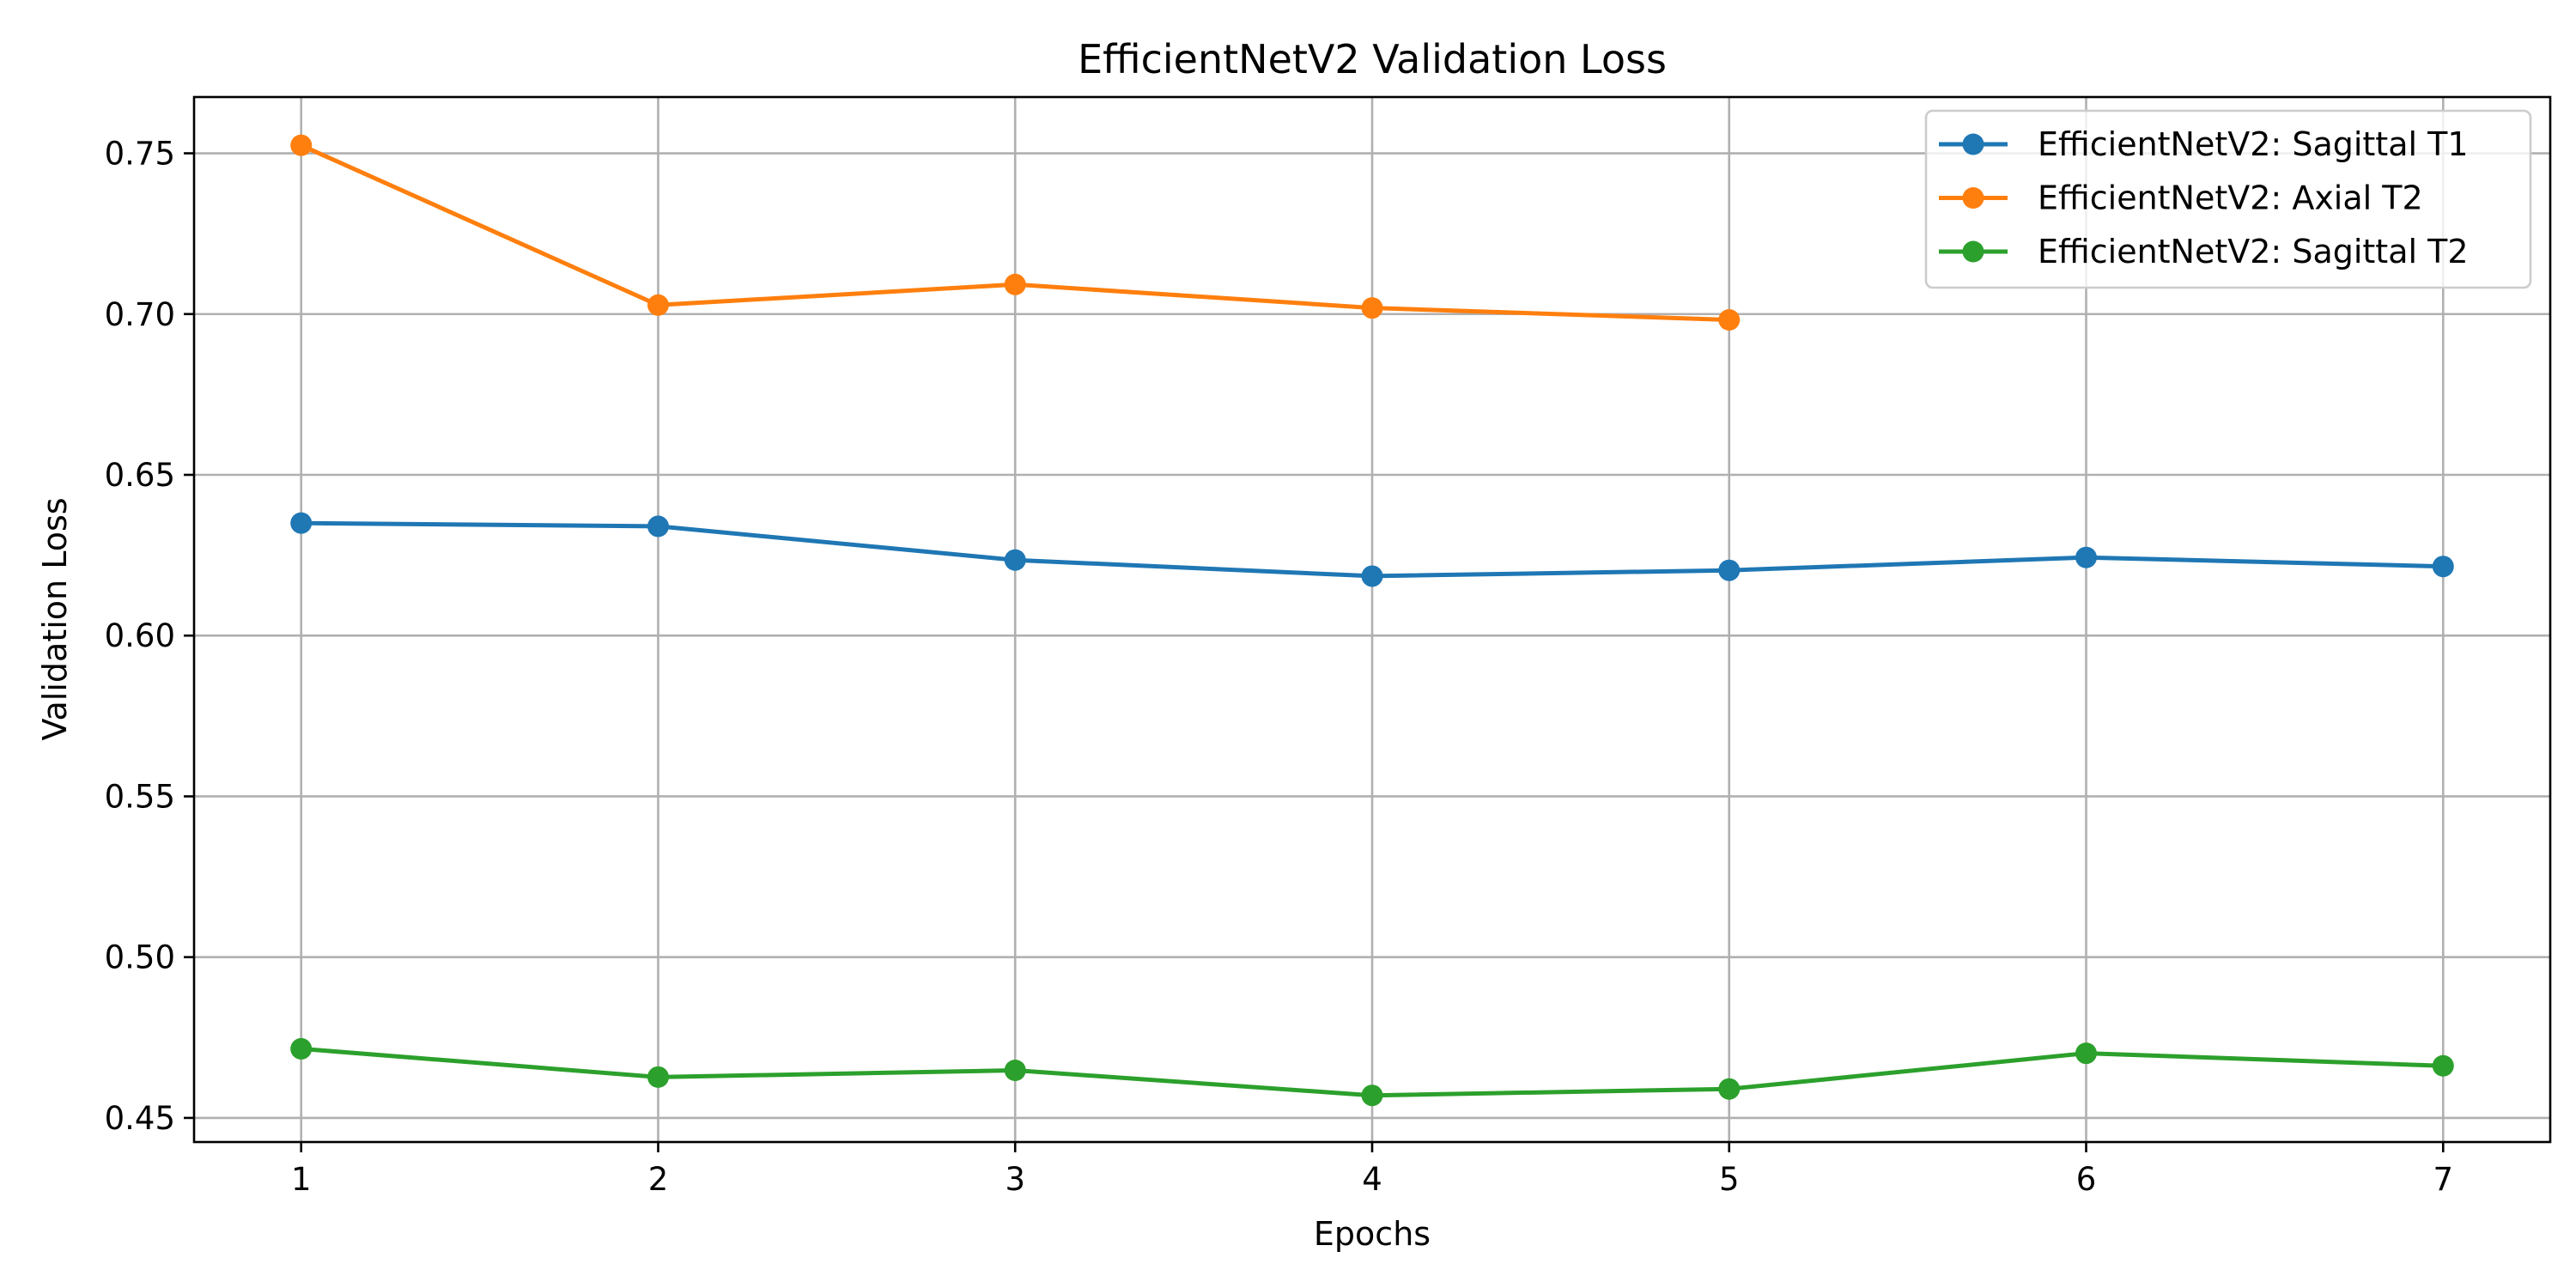 Image resolution: width=2576 pixels, height=1288 pixels. I want to click on x-tick-label: 2, so click(658, 1180).